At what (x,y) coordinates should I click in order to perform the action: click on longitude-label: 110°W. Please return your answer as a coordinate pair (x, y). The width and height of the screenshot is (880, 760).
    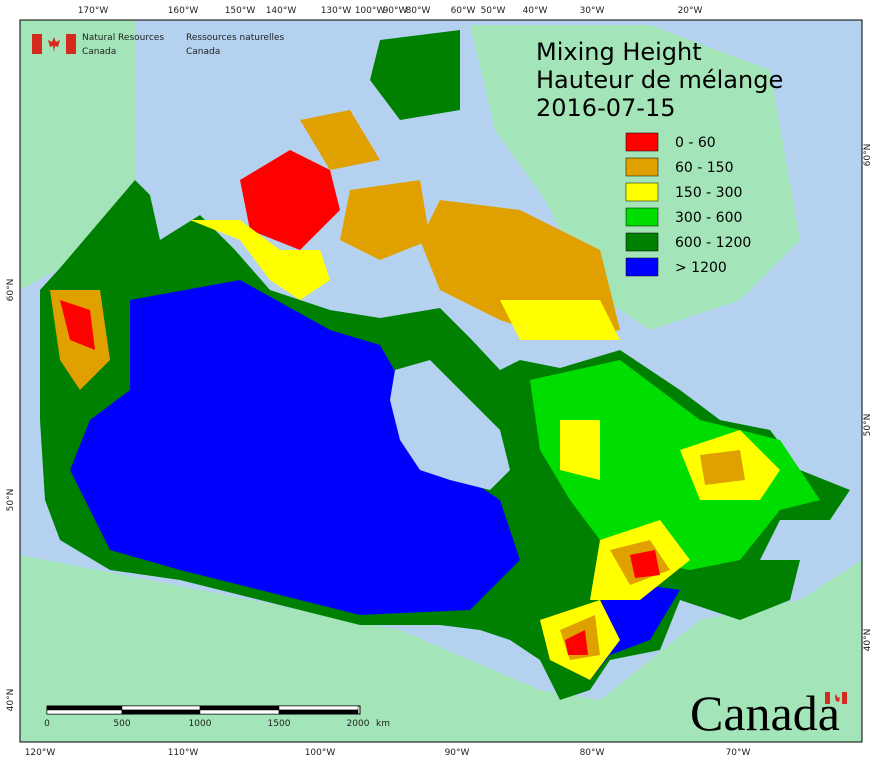
    Looking at the image, I should click on (183, 753).